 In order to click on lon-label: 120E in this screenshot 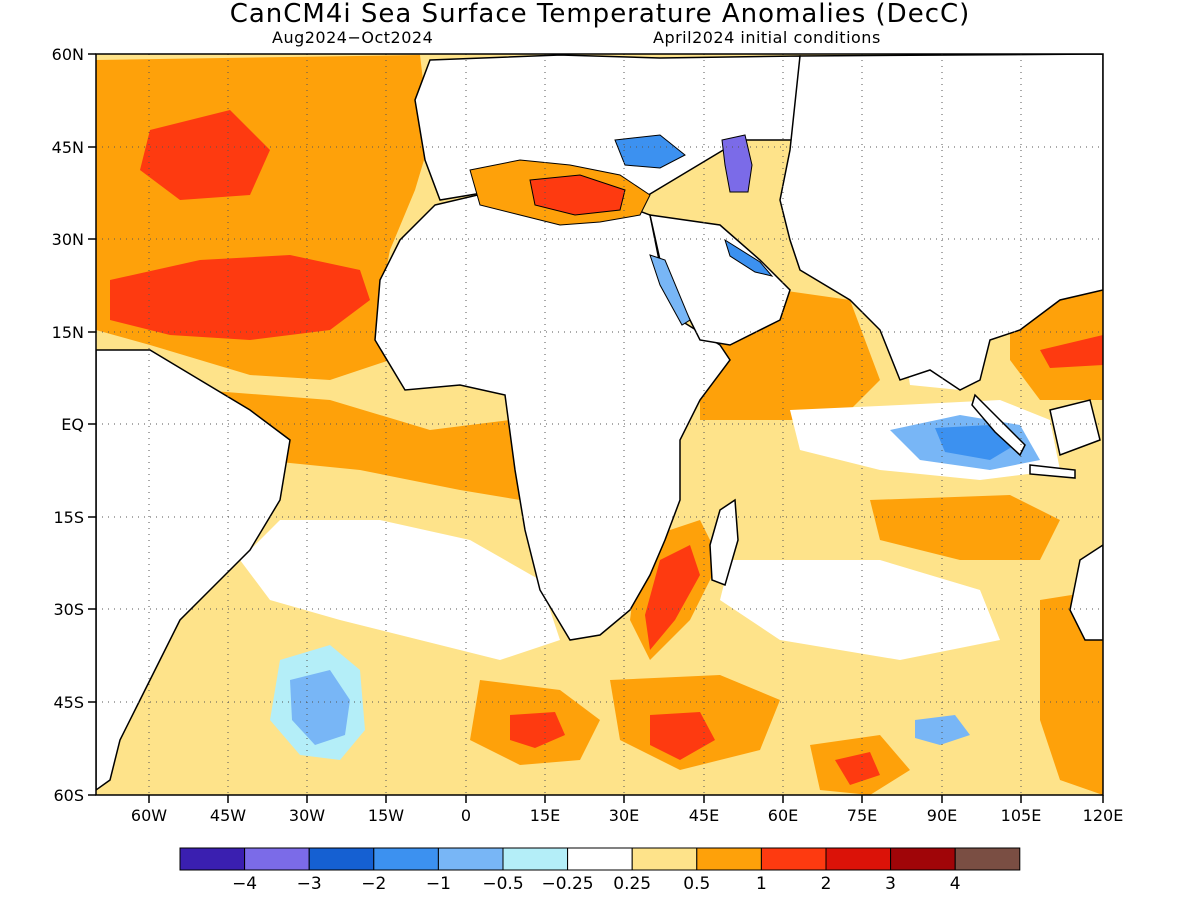, I will do `click(1103, 815)`.